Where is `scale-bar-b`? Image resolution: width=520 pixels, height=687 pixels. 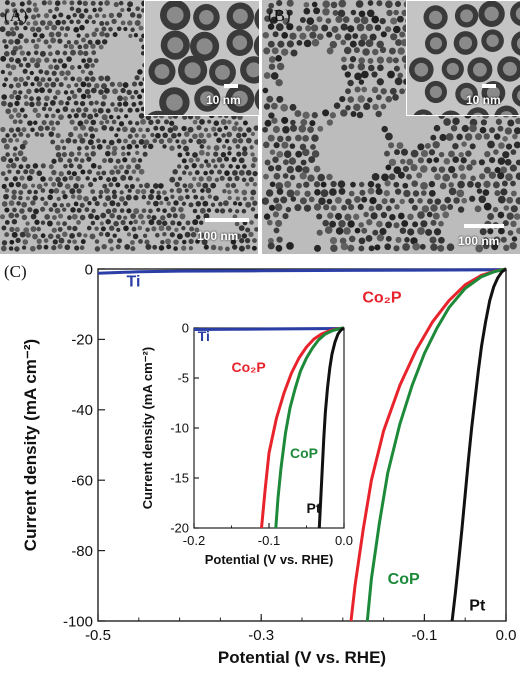 scale-bar-b is located at coordinates (484, 226).